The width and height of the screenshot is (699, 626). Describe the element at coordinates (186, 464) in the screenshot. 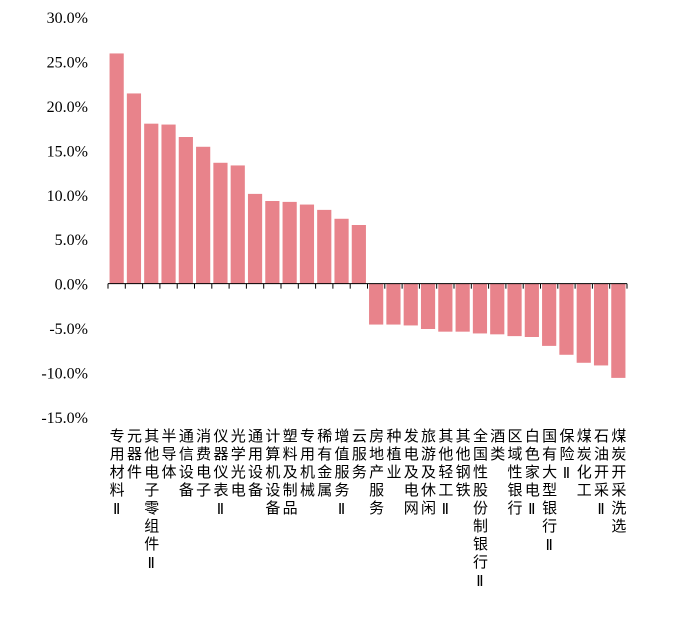

I see `x-tick-label: 通信设备` at that location.